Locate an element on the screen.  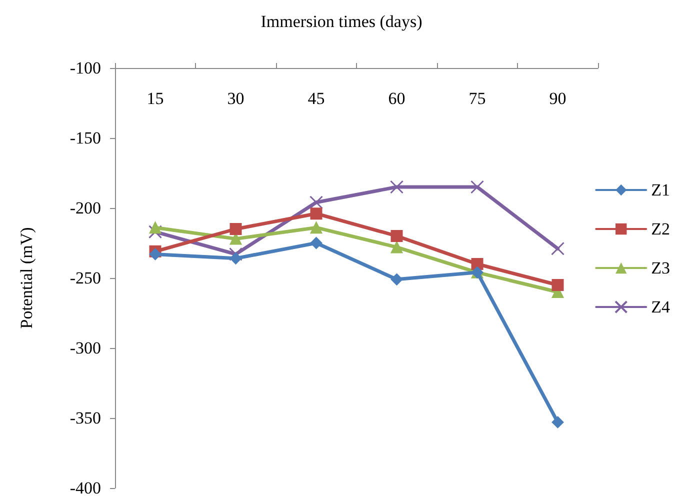
y-tick-label: -200 is located at coordinates (85, 208).